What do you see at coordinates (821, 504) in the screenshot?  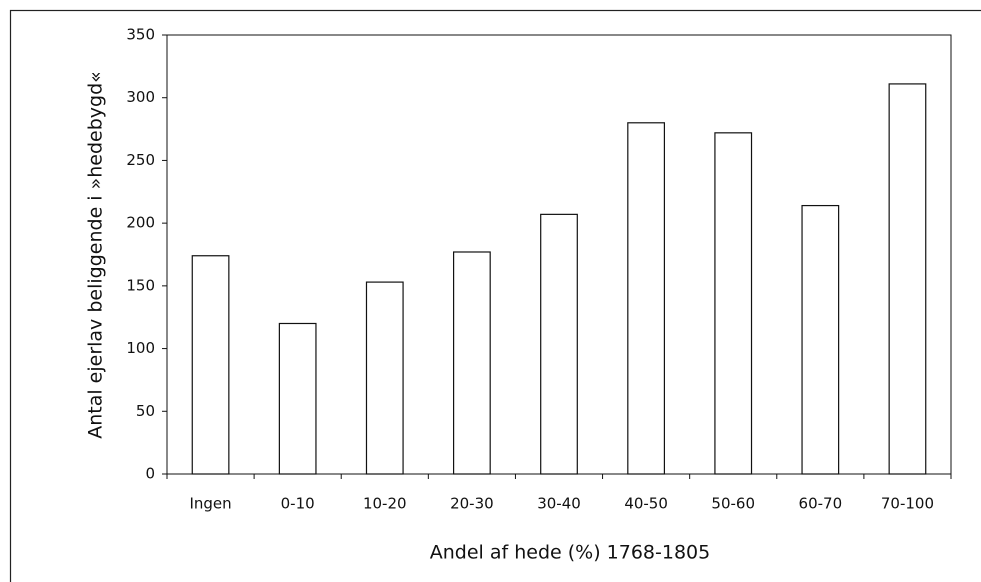 I see `x-tick-label: 60-70` at bounding box center [821, 504].